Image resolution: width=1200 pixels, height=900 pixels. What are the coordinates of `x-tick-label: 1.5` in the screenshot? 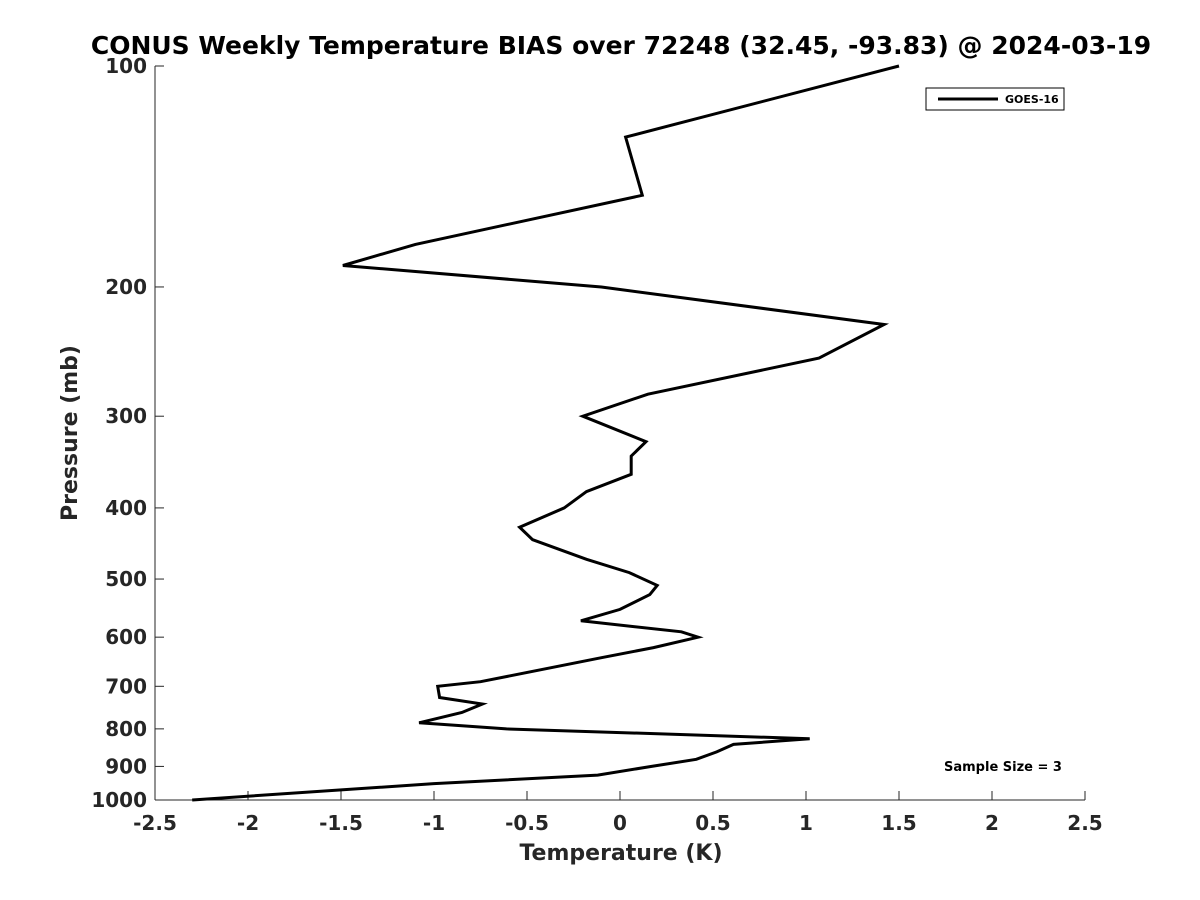 It's located at (898, 823).